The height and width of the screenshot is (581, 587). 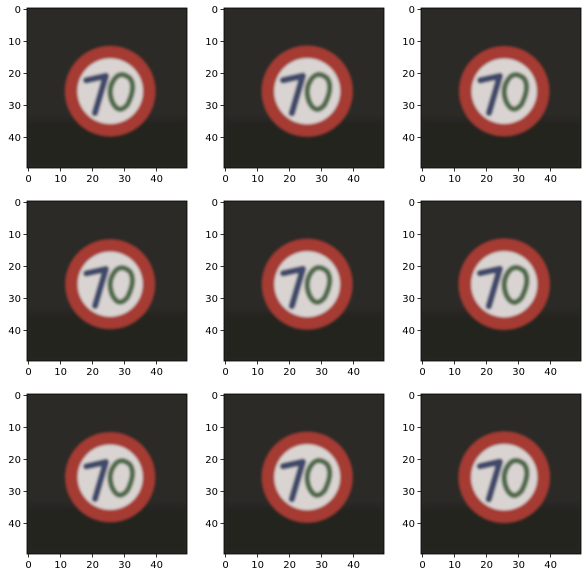 I want to click on image-panel-3: 0 10 20 30 40 0 10 20 30 40, so click(x=492, y=95).